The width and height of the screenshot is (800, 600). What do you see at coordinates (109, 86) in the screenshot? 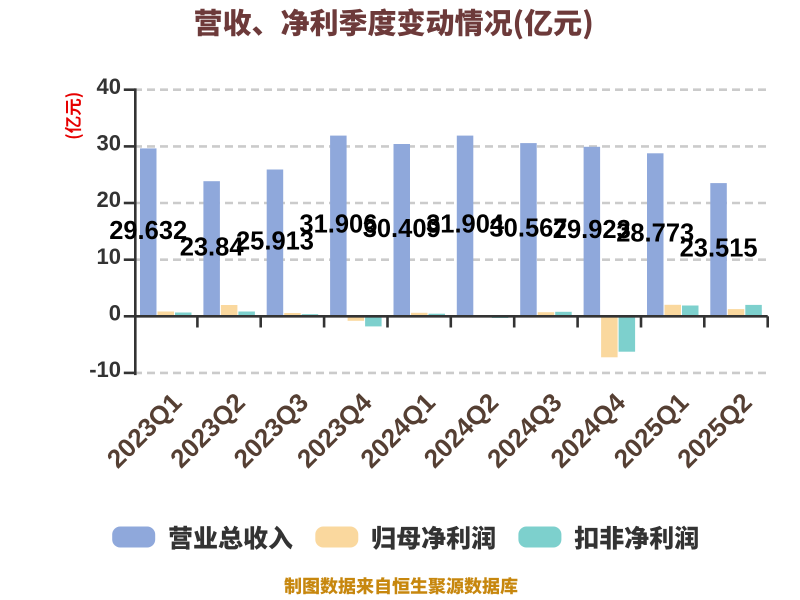
I see `svg-text: 40` at bounding box center [109, 86].